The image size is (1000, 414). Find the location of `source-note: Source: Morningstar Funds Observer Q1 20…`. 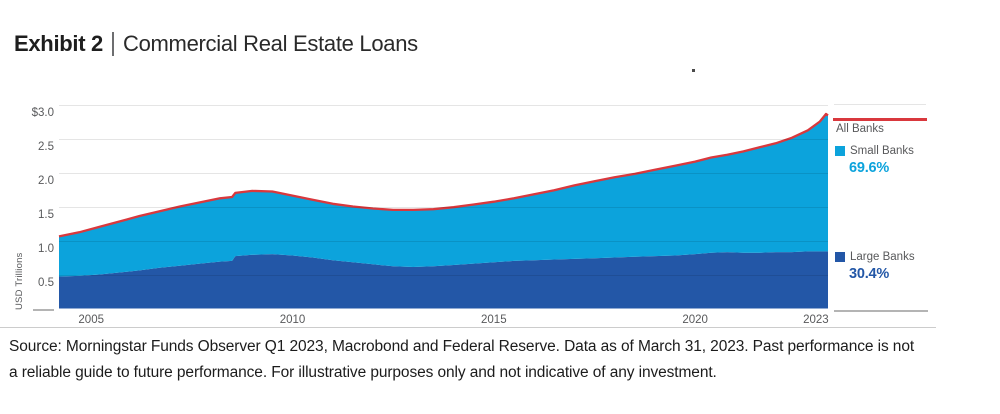

source-note: Source: Morningstar Funds Observer Q1 20… is located at coordinates (461, 359).